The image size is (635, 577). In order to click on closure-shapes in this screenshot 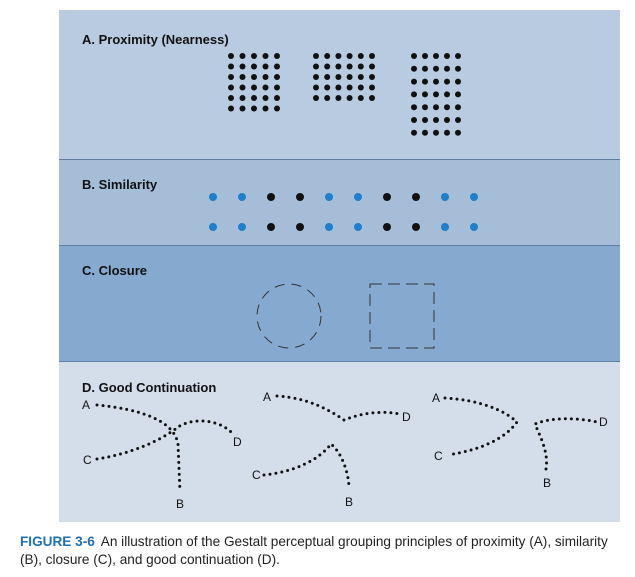, I will do `click(345, 316)`.